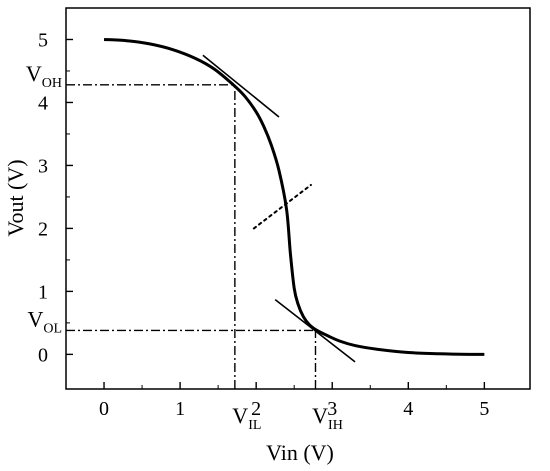  I want to click on x-tick-label: 4, so click(408, 409).